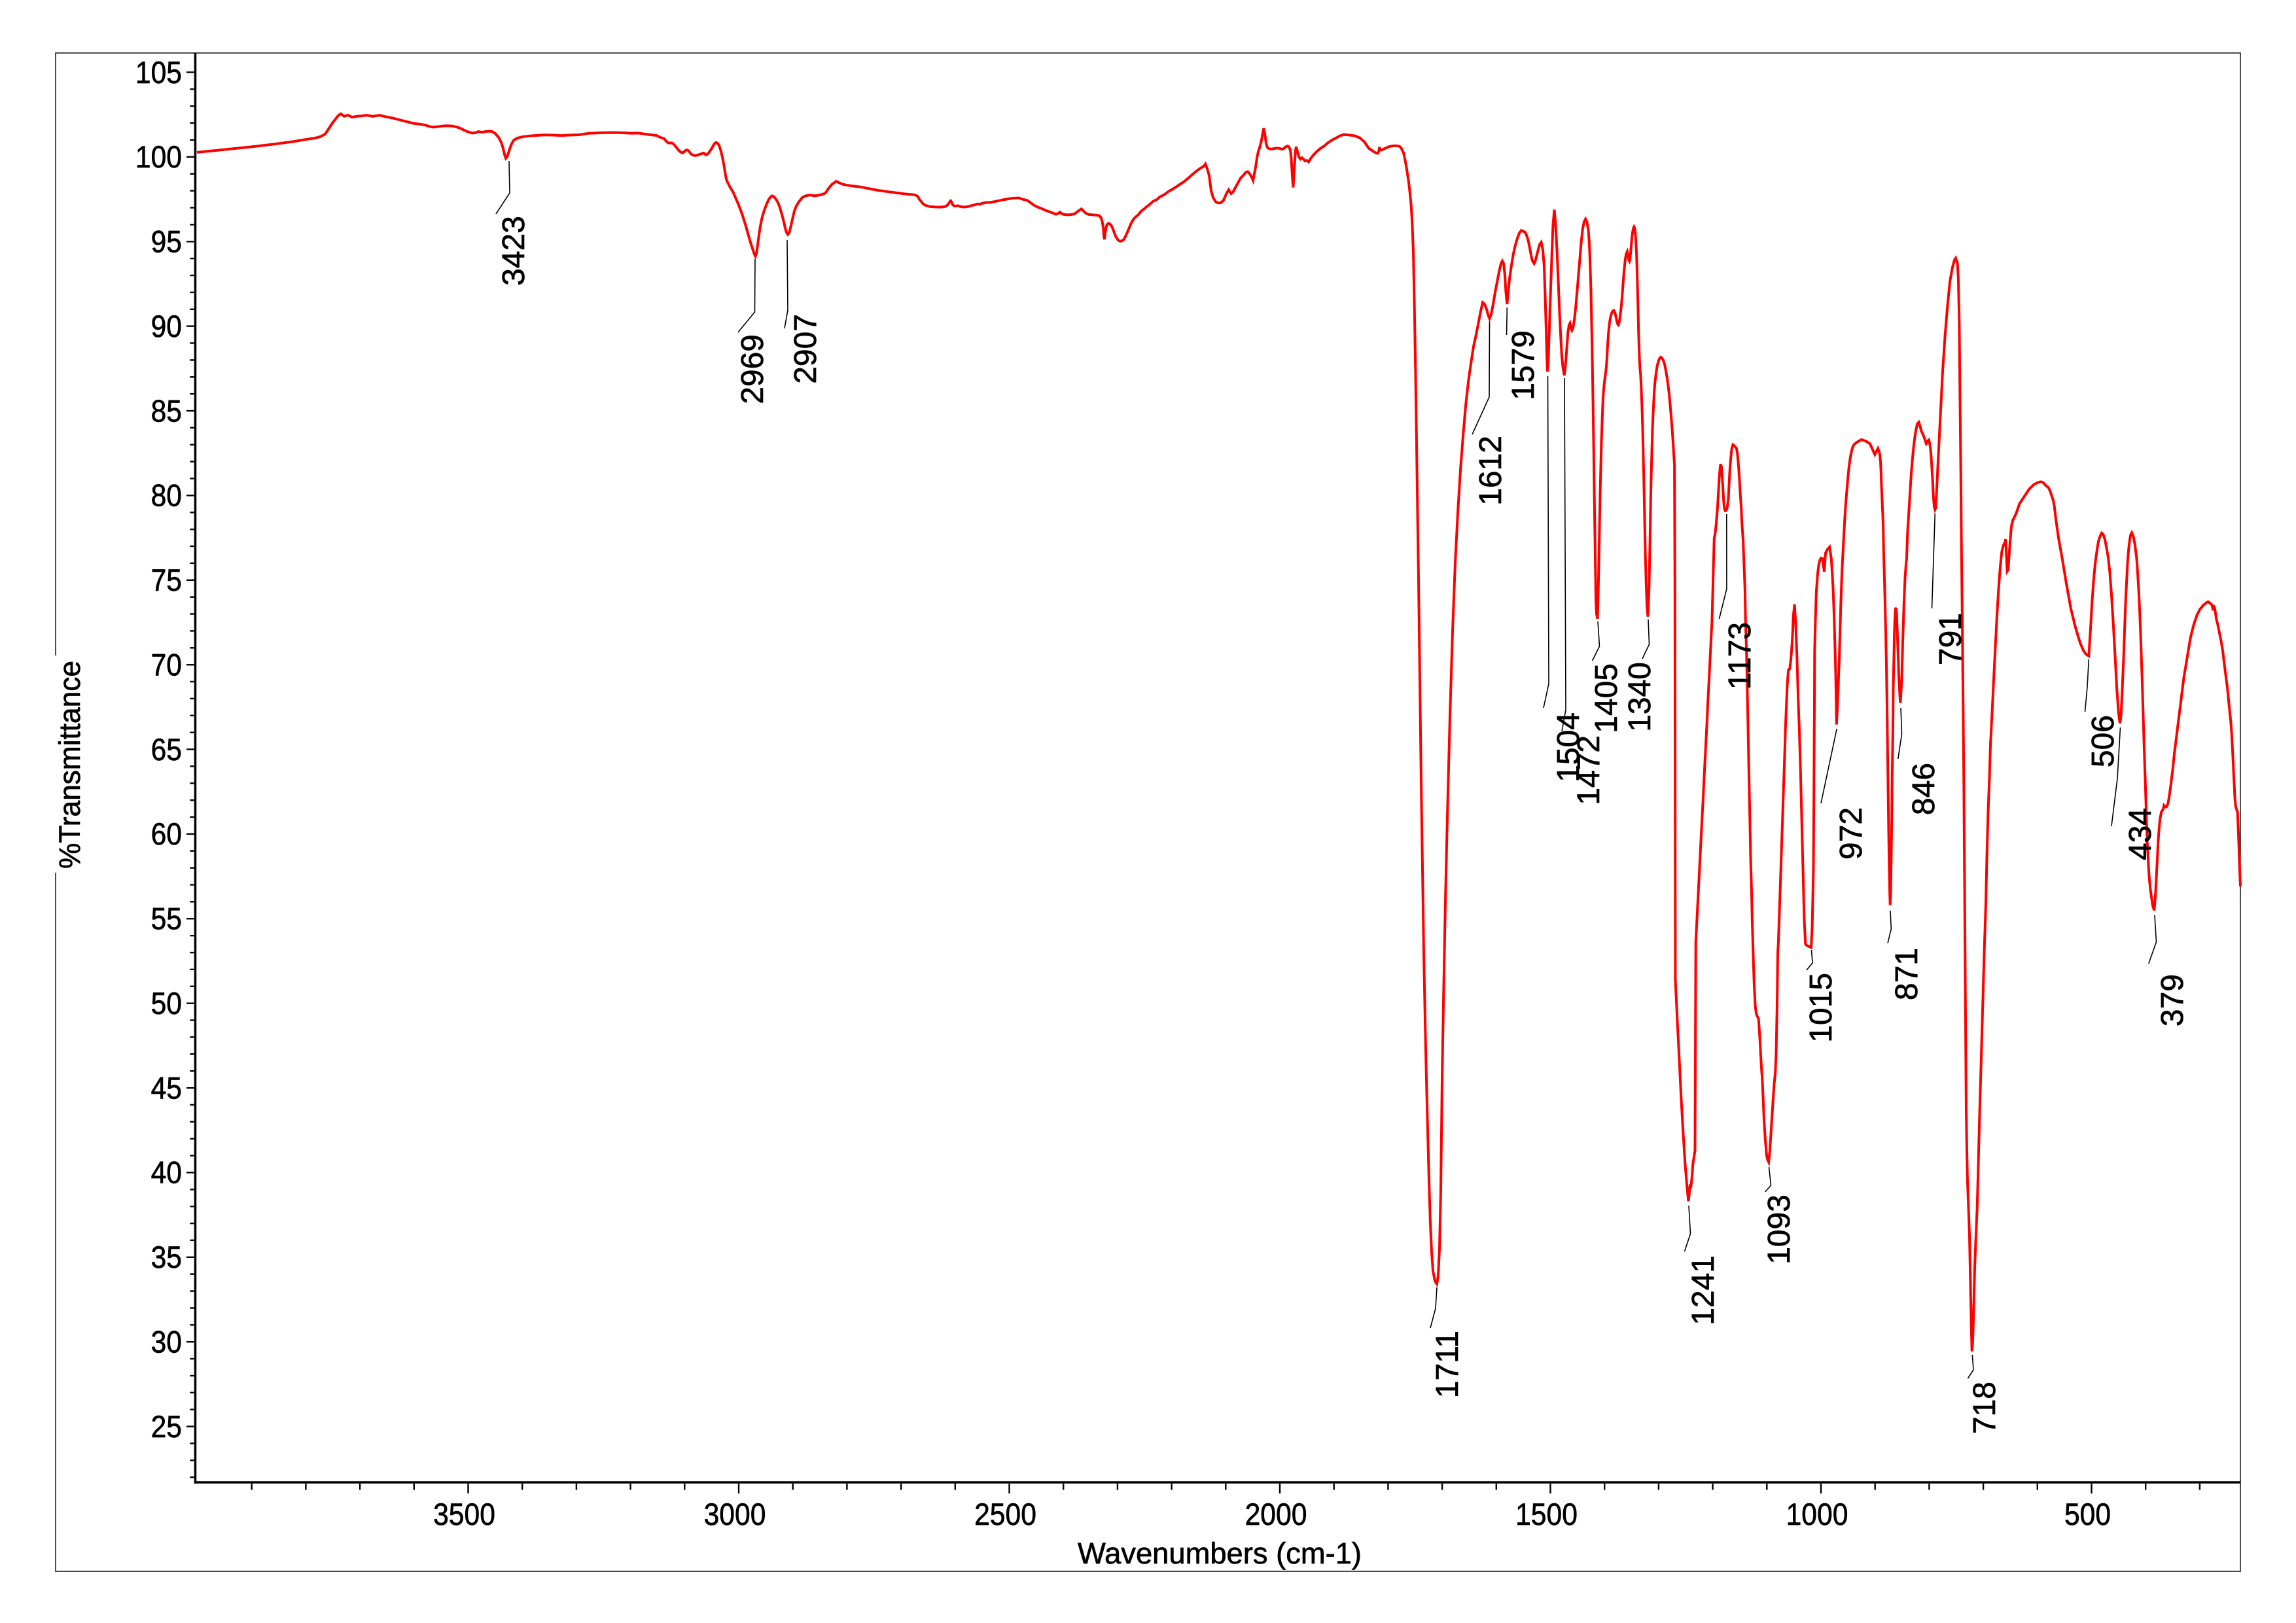  I want to click on svg-text: 85, so click(166, 411).